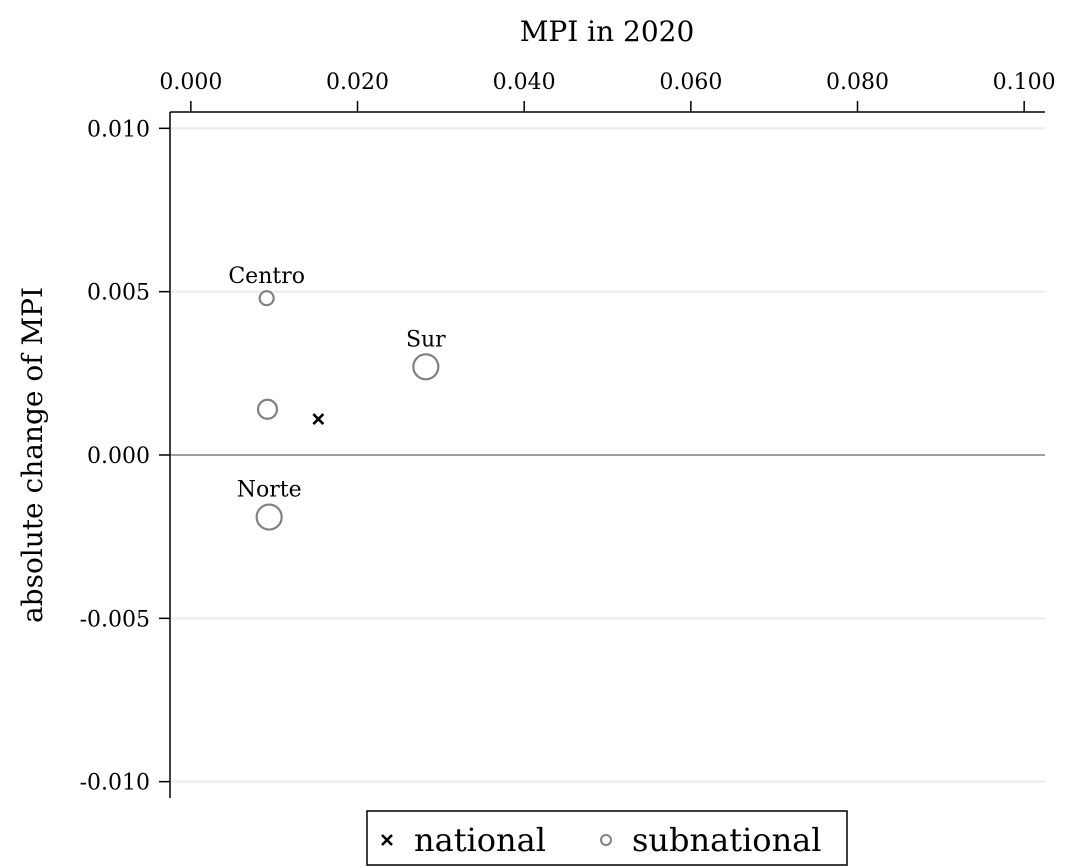  I want to click on y-tick-label-2: 0.000, so click(118, 456).